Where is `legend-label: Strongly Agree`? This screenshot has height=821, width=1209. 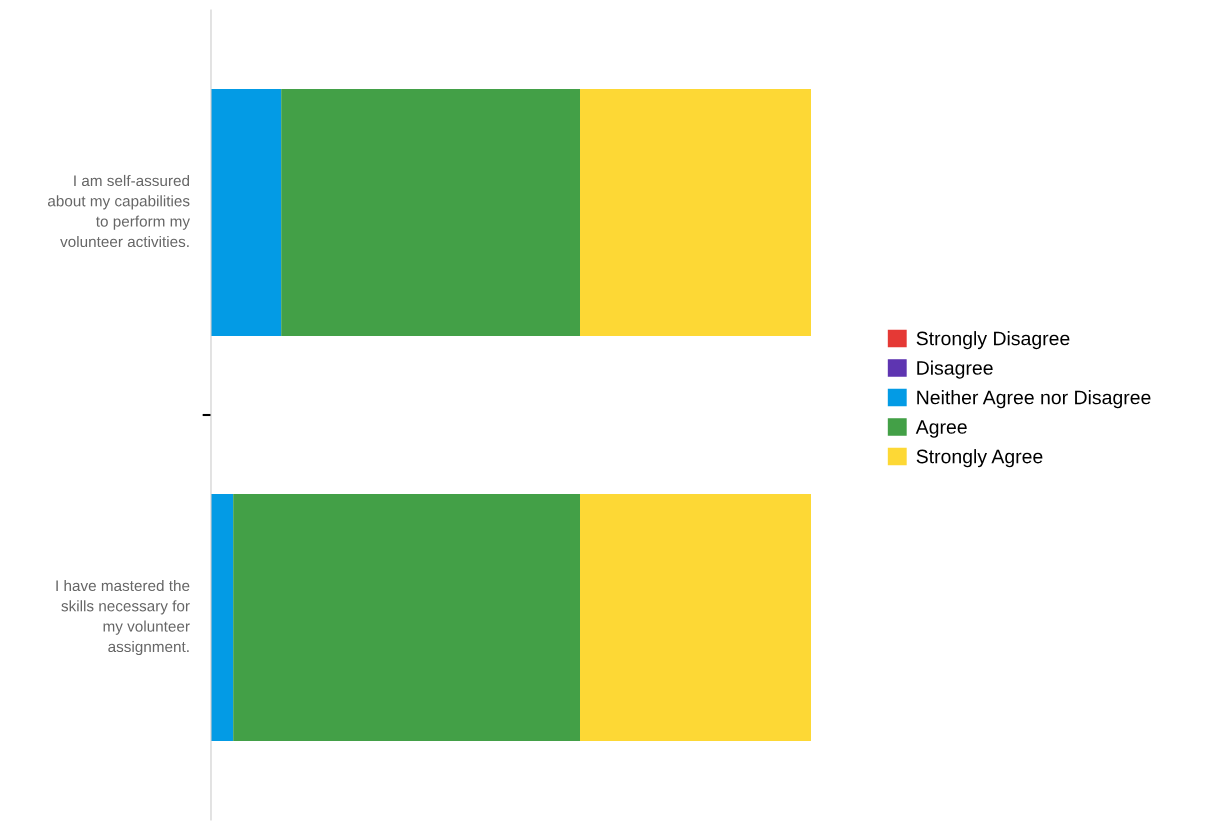
legend-label: Strongly Agree is located at coordinates (979, 458).